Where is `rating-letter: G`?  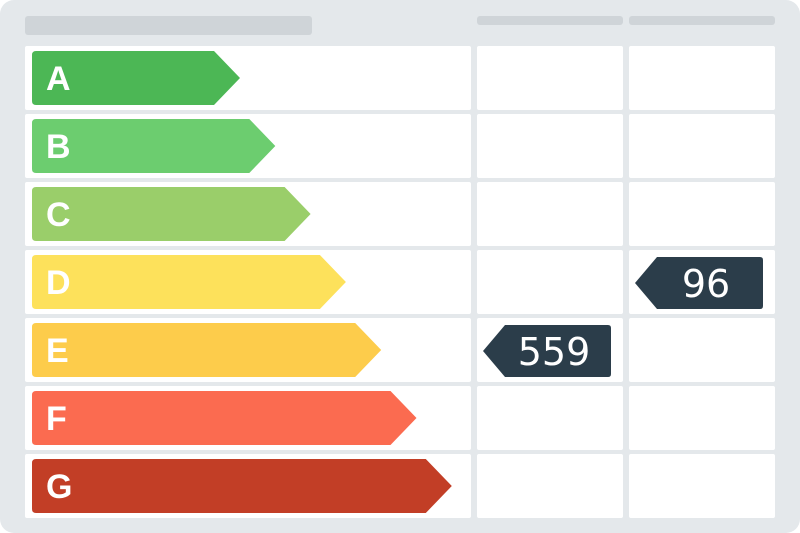 rating-letter: G is located at coordinates (59, 487).